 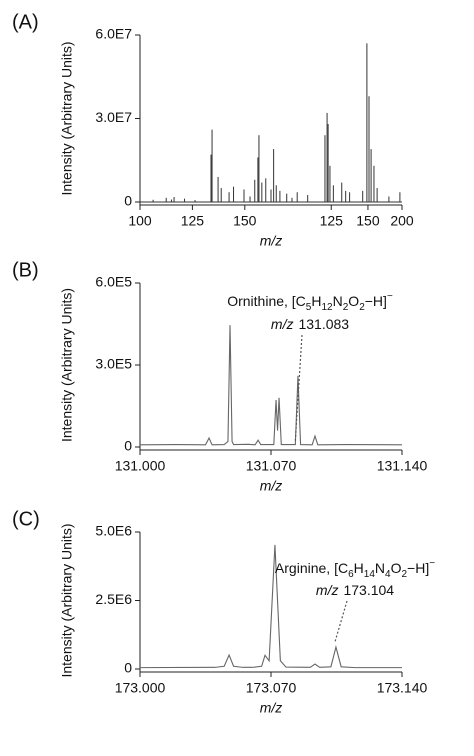 What do you see at coordinates (26, 519) in the screenshot?
I see `panel-label: (C)` at bounding box center [26, 519].